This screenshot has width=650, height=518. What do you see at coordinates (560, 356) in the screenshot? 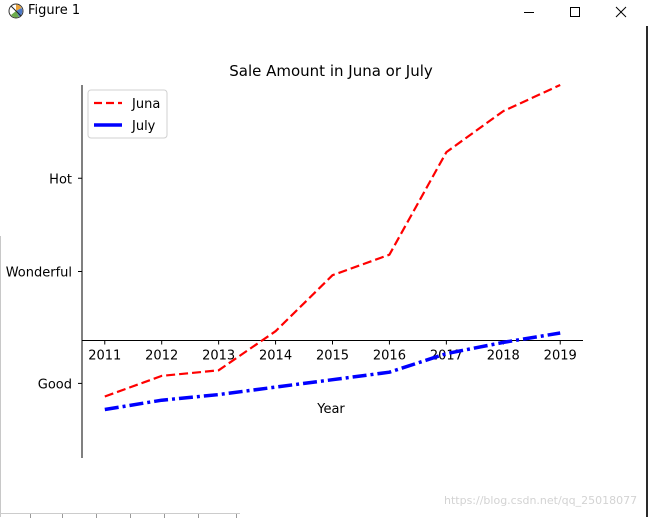
I see `x-tick-label: 2019` at bounding box center [560, 356].